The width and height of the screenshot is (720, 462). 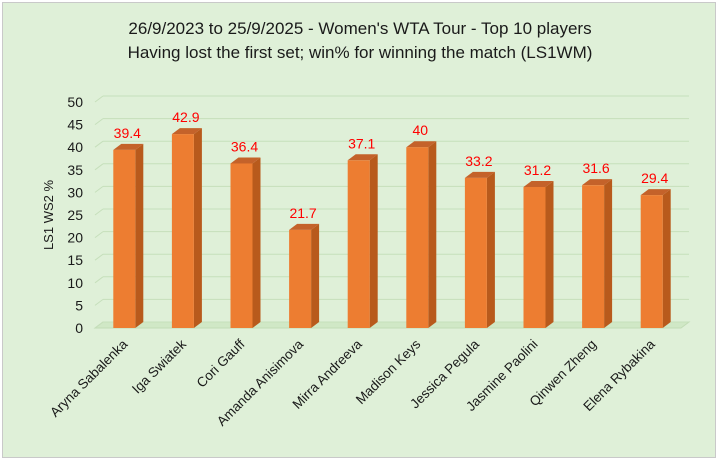 What do you see at coordinates (361, 143) in the screenshot?
I see `data-label: 37.1` at bounding box center [361, 143].